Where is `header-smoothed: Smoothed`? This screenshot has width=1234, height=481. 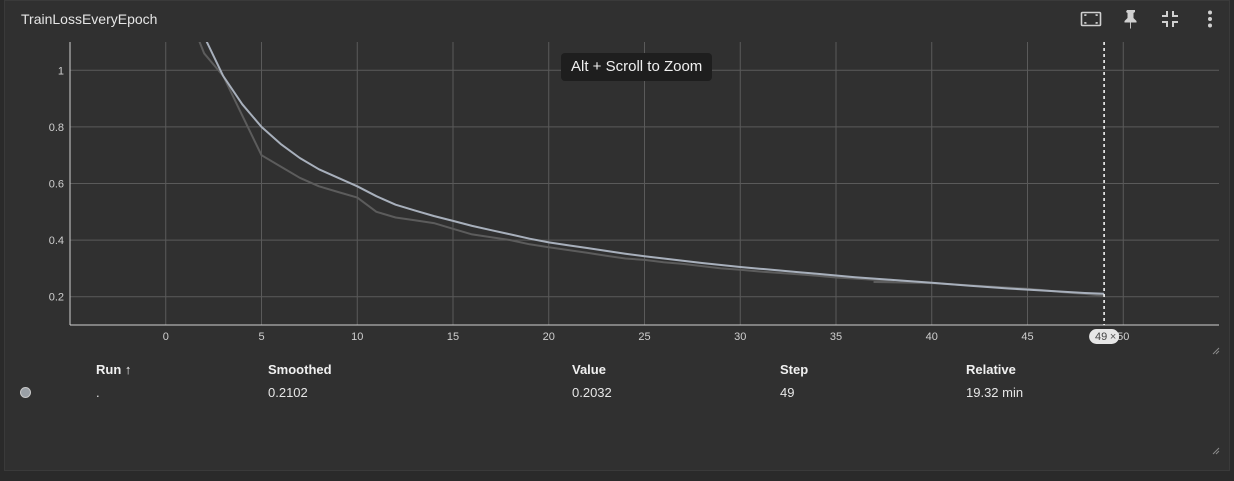 header-smoothed: Smoothed is located at coordinates (300, 369).